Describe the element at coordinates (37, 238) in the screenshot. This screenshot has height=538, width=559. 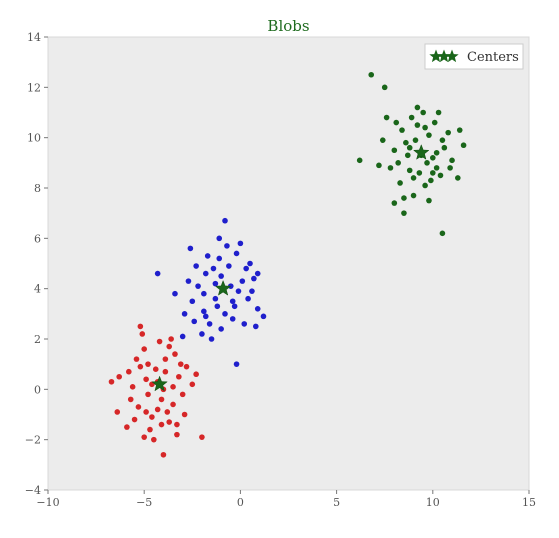
I see `y-tick-label: 6` at that location.